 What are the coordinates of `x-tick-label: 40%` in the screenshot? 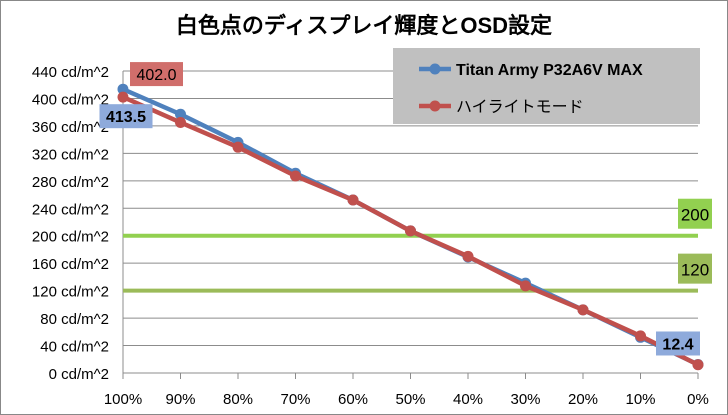 It's located at (468, 399).